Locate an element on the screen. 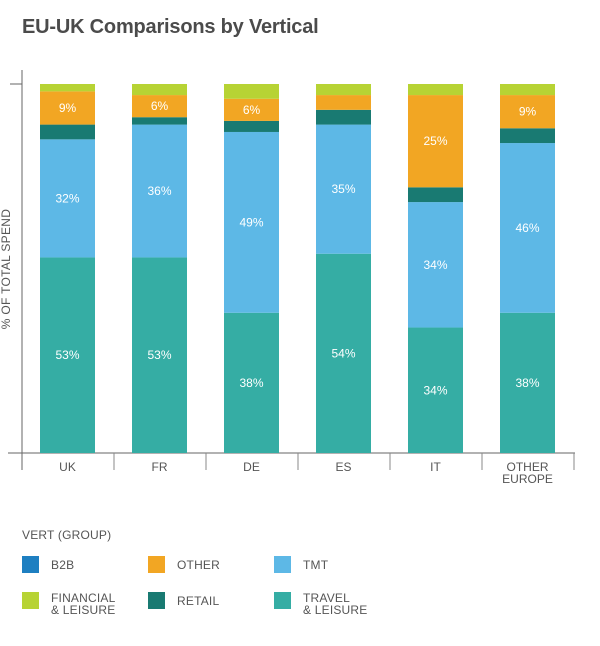 Image resolution: width=600 pixels, height=646 pixels. bar-other-europe-tmt is located at coordinates (527, 228).